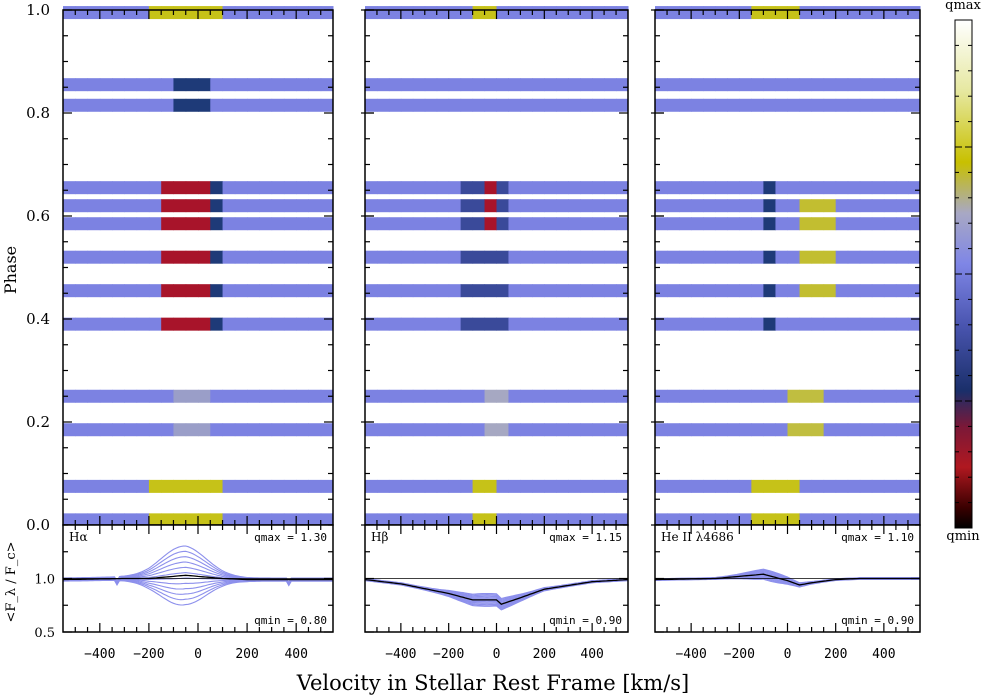 The width and height of the screenshot is (982, 696). Describe the element at coordinates (379, 537) in the screenshot. I see `line-name-label: Hβ` at that location.